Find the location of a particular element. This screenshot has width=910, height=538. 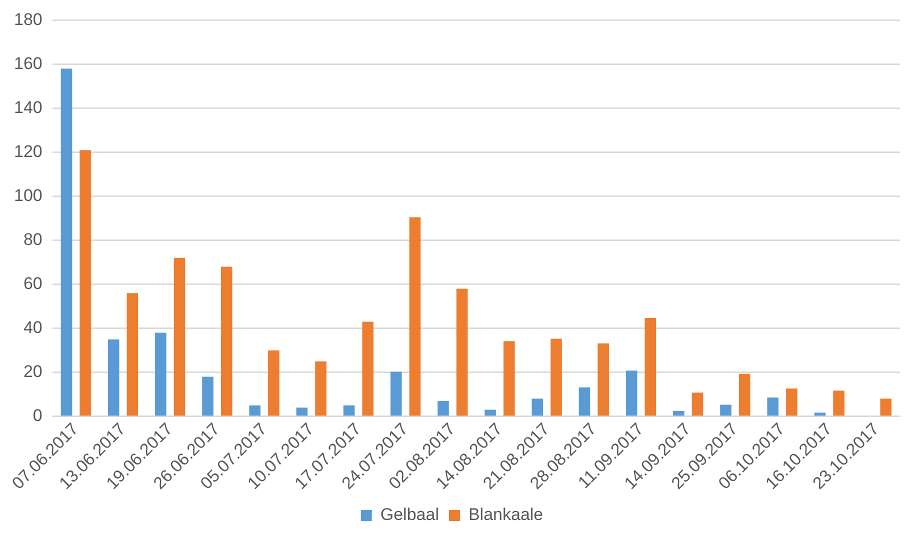

y-tick-label: 100 is located at coordinates (28, 195).